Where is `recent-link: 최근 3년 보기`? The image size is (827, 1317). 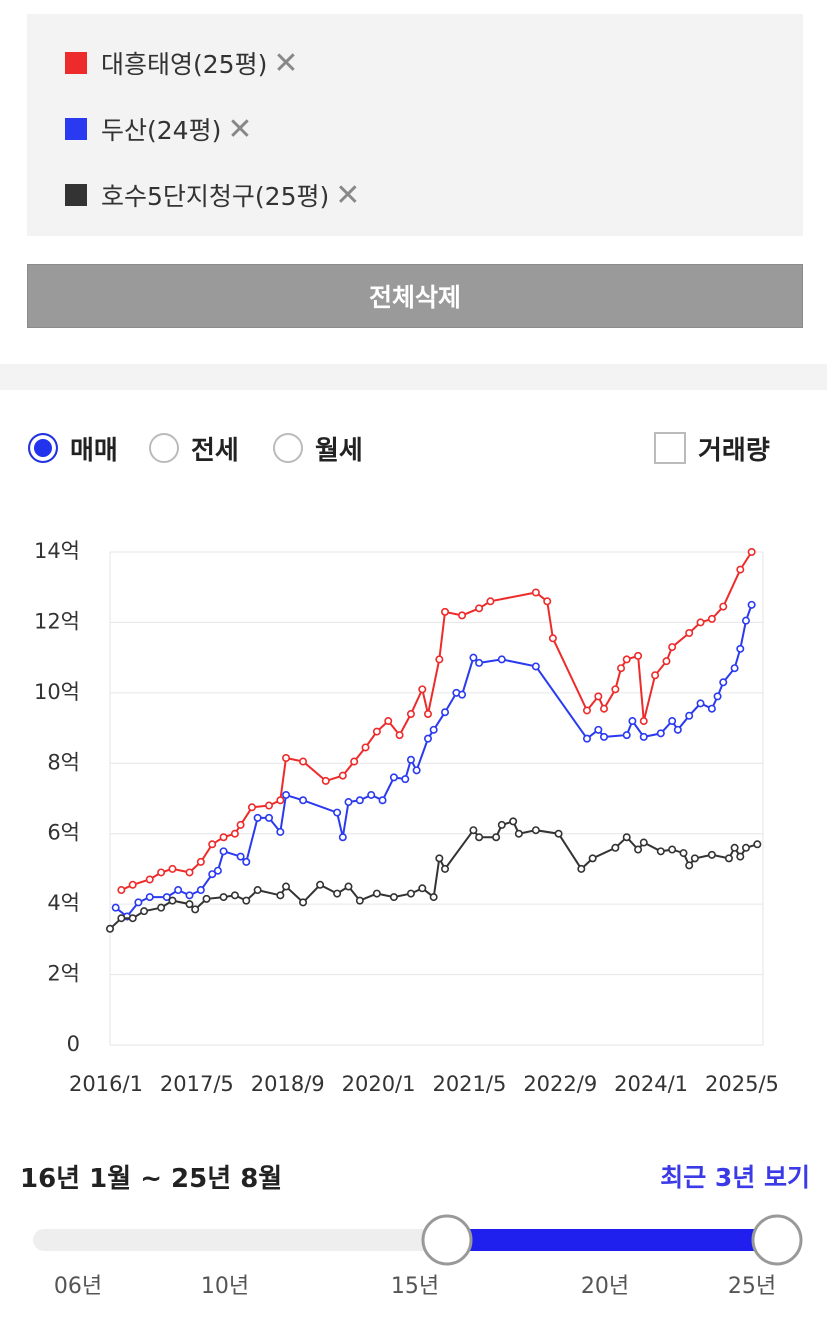 recent-link: 최근 3년 보기 is located at coordinates (735, 1177).